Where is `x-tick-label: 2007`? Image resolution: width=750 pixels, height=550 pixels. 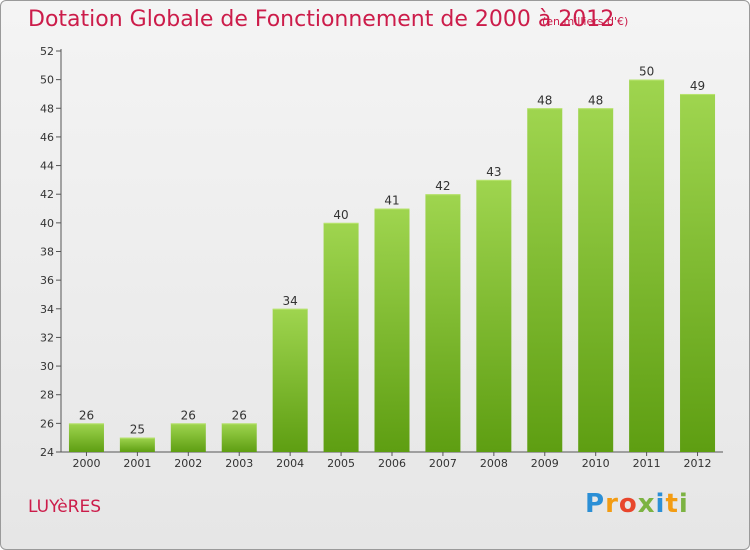
x-tick-label: 2007 is located at coordinates (443, 463).